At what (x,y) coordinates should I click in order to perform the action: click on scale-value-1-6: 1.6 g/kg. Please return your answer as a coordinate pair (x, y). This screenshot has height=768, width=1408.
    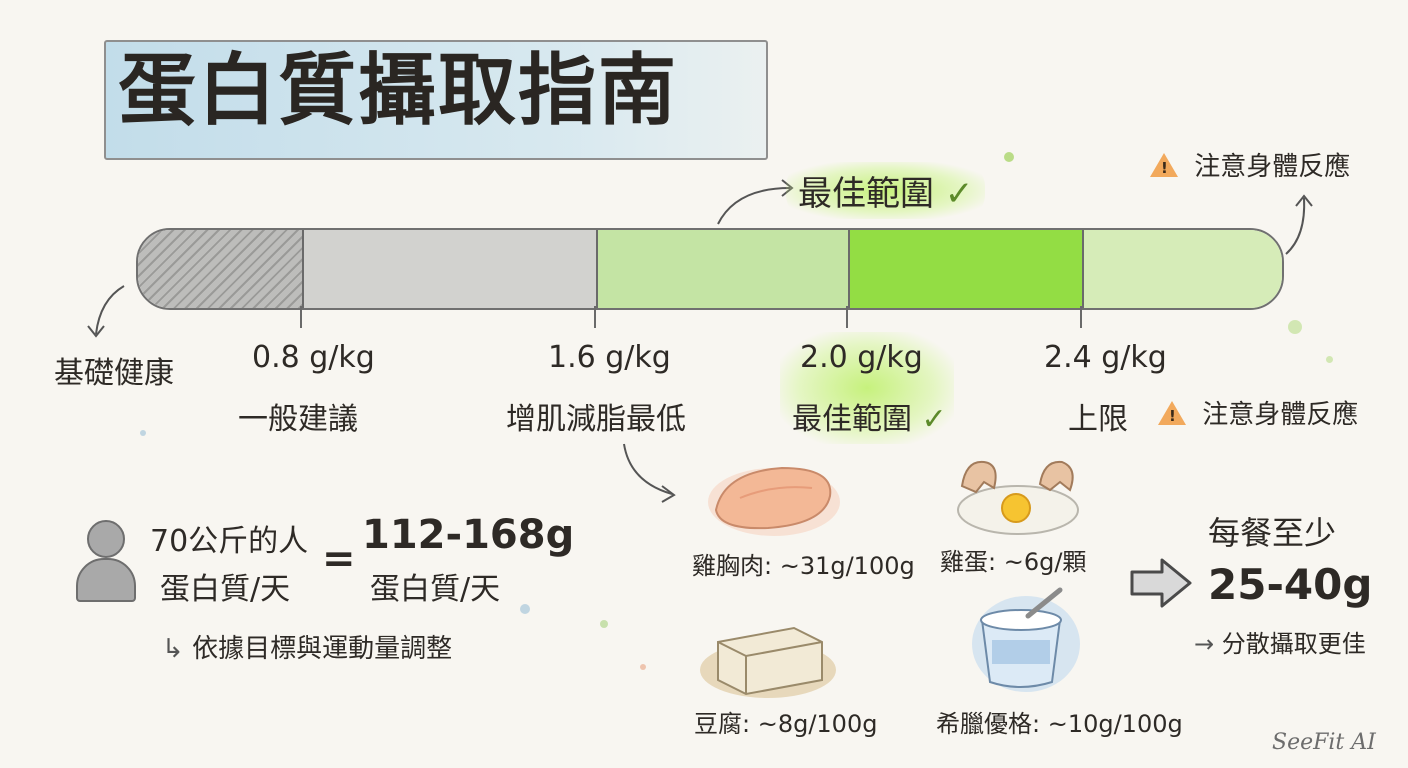
    Looking at the image, I should click on (609, 357).